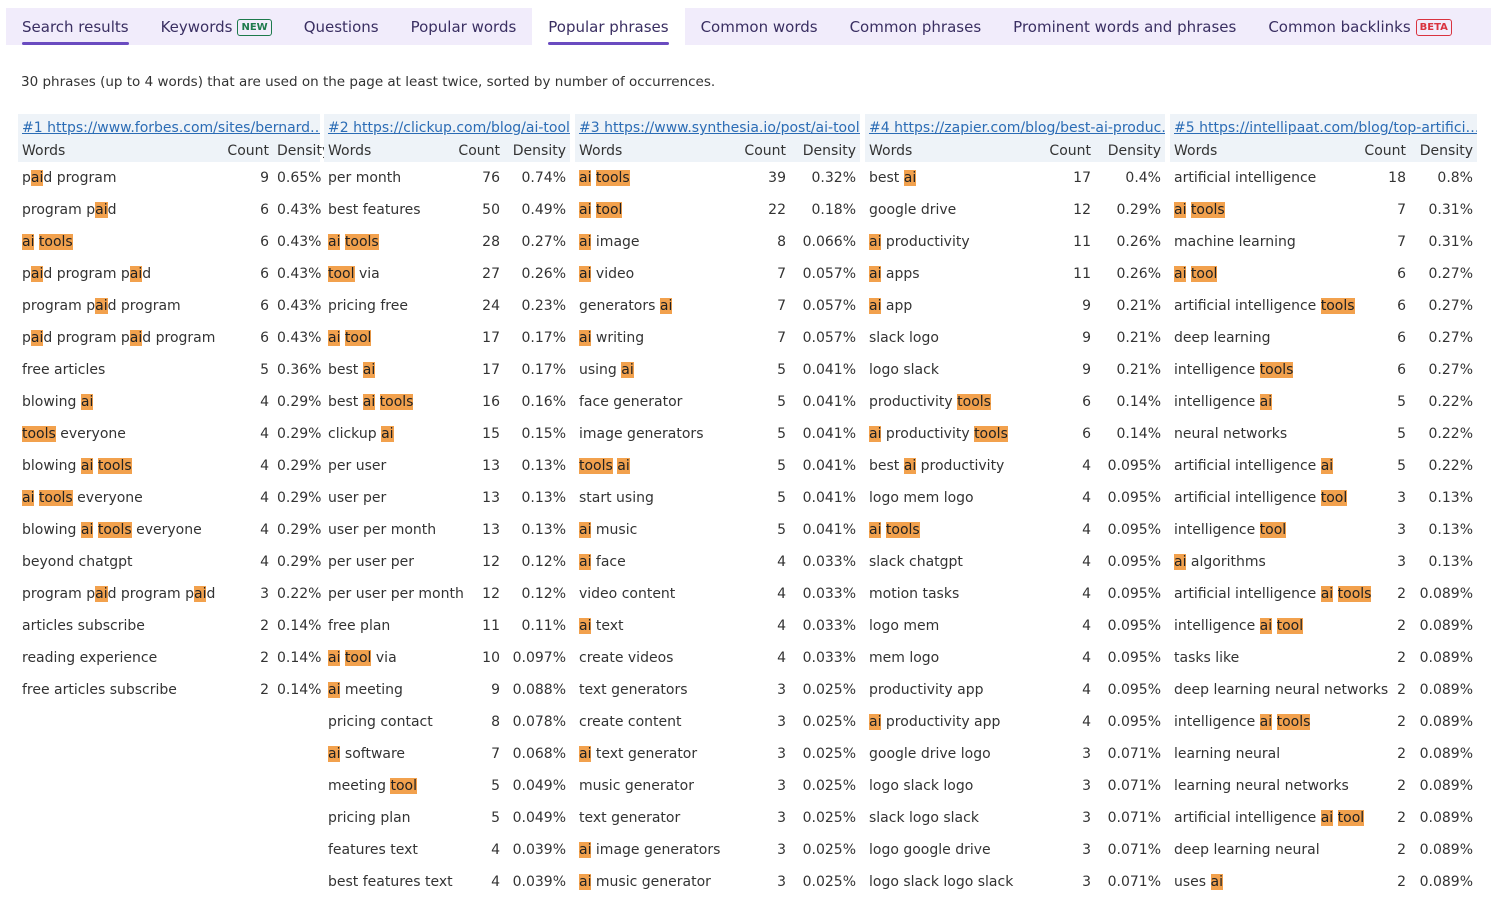 The height and width of the screenshot is (901, 1497). Describe the element at coordinates (543, 434) in the screenshot. I see `density: 0.15%` at that location.